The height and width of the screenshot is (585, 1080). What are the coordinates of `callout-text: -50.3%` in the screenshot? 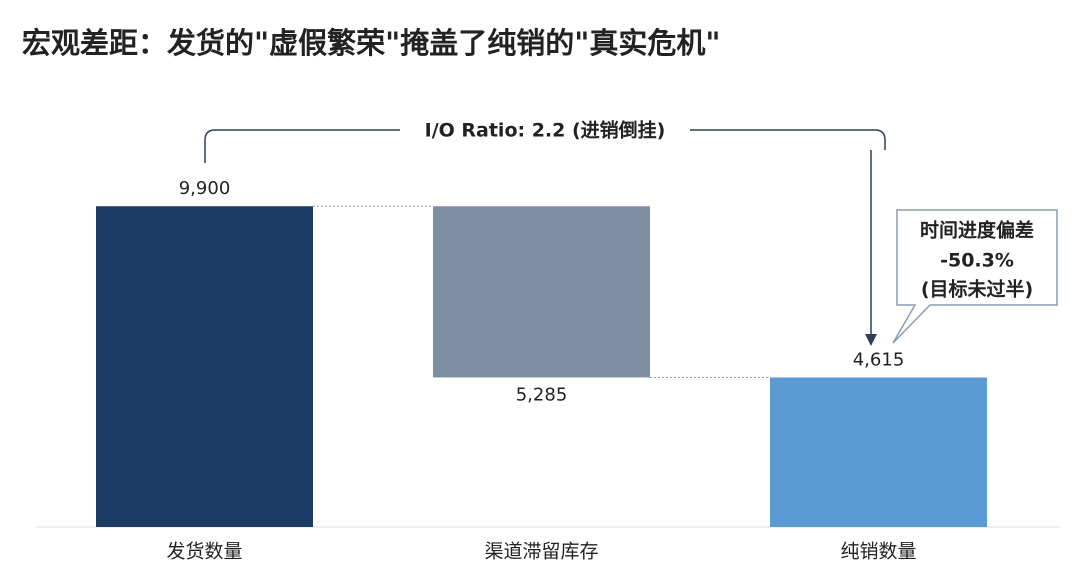 It's located at (977, 261).